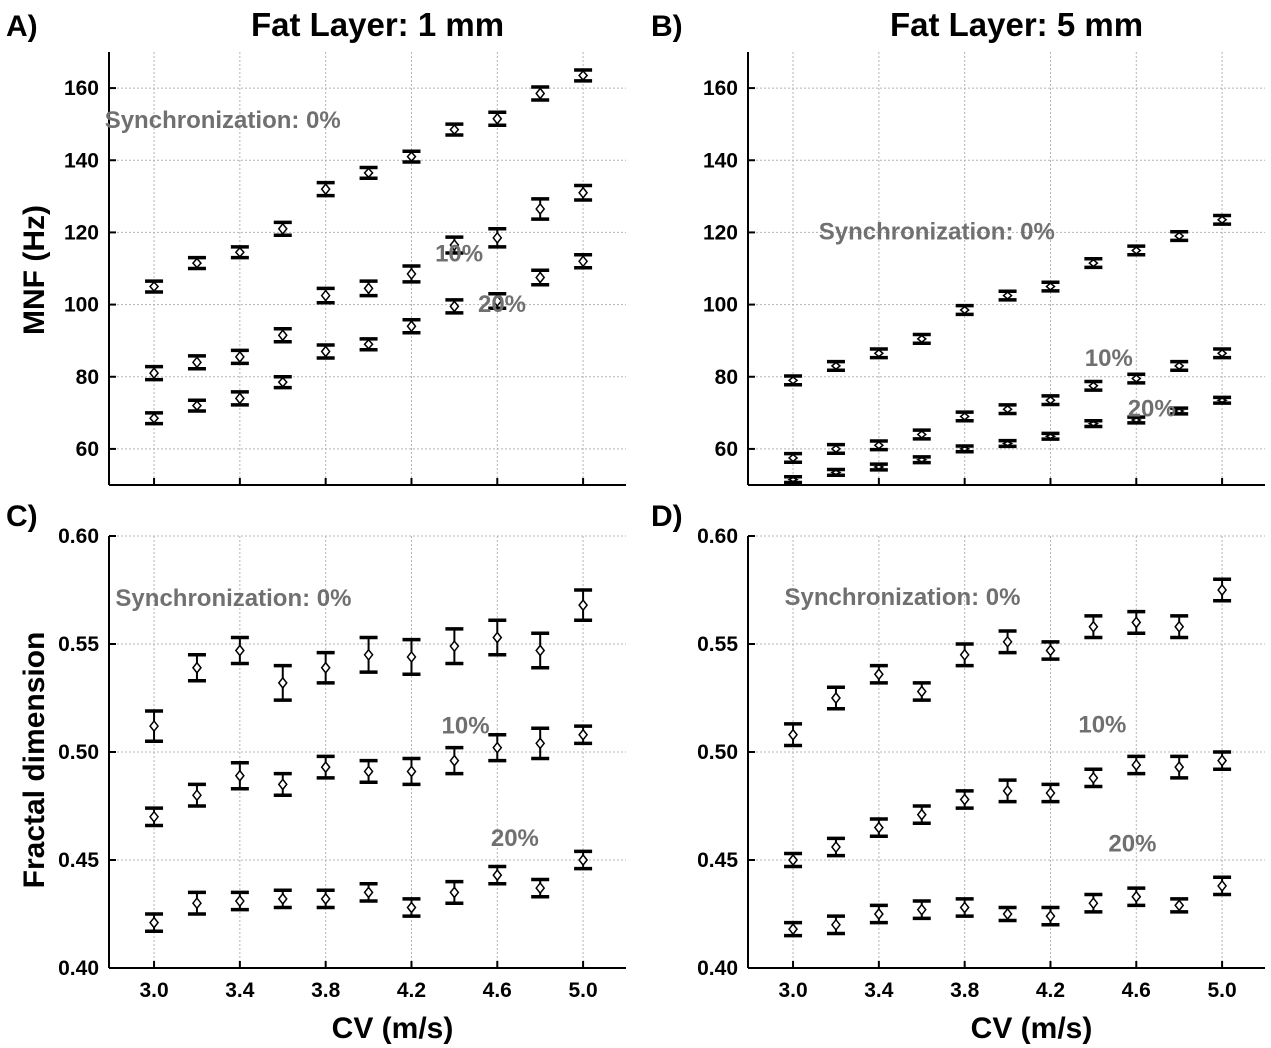  Describe the element at coordinates (240, 990) in the screenshot. I see `x-tick-label: 3.4` at that location.